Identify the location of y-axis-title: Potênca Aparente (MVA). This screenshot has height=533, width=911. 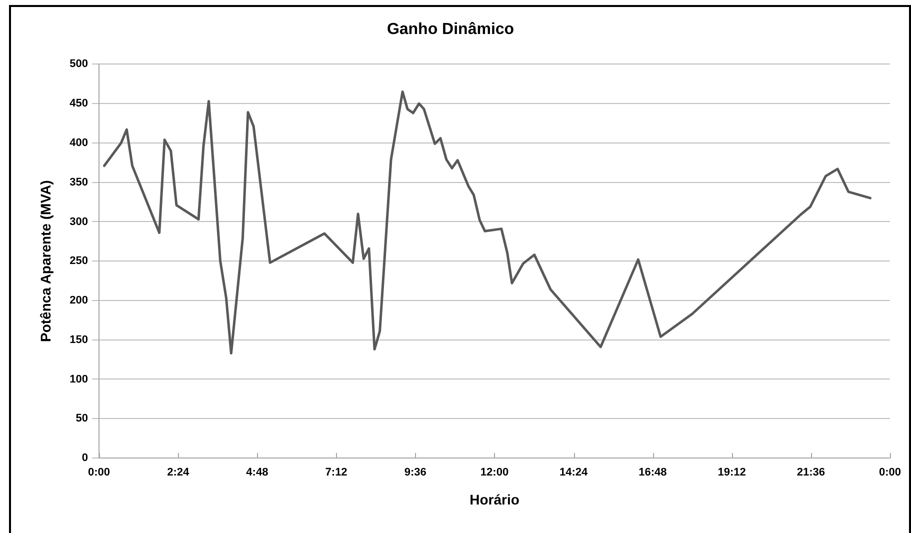
(45, 261).